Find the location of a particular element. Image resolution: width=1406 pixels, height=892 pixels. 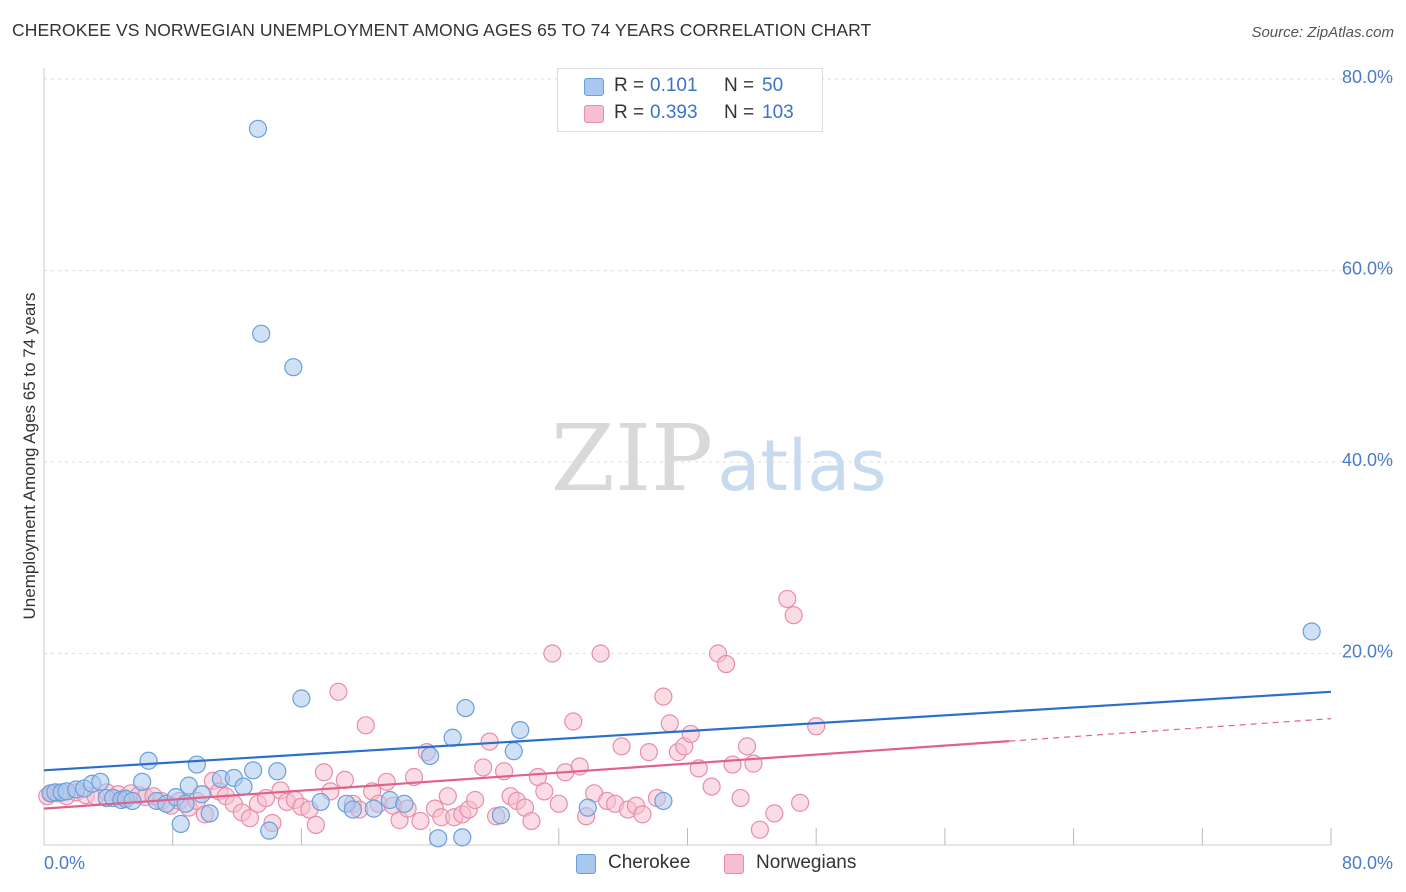

watermark-atlas: atlas is located at coordinates (801, 466).